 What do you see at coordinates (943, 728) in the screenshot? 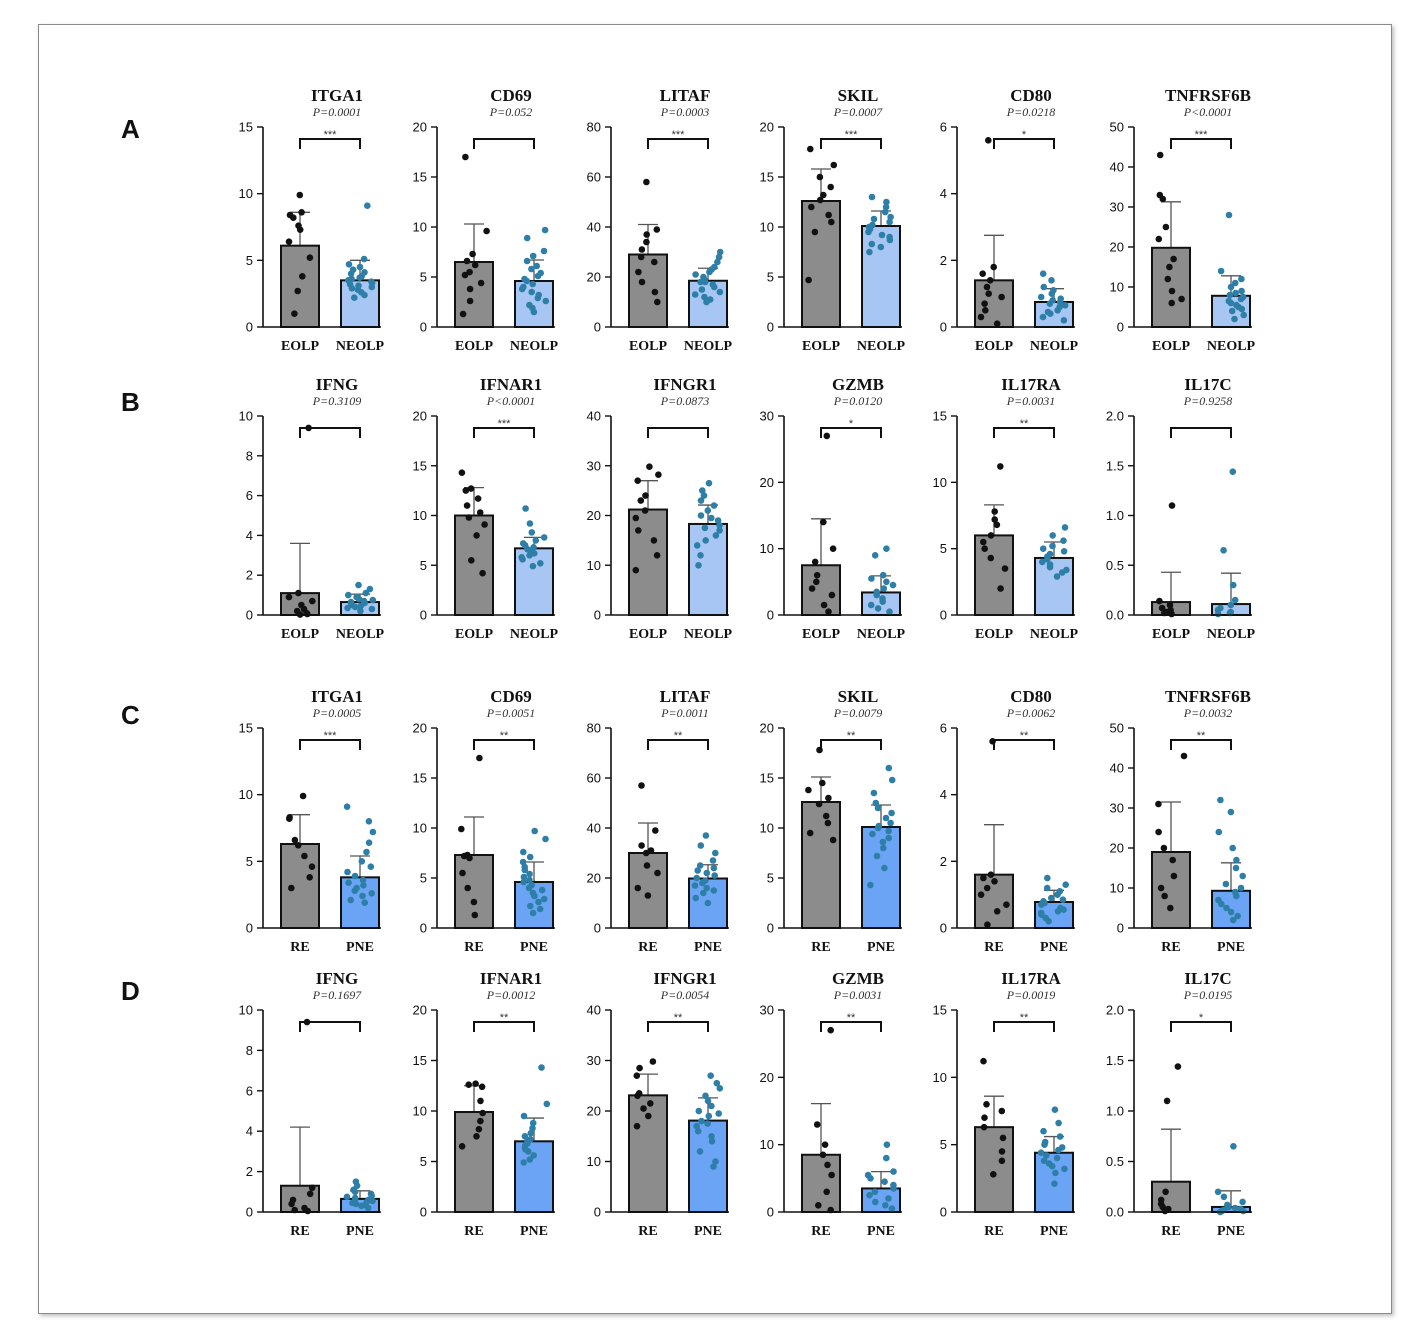
I see `y-tick-label: 6` at bounding box center [943, 728].